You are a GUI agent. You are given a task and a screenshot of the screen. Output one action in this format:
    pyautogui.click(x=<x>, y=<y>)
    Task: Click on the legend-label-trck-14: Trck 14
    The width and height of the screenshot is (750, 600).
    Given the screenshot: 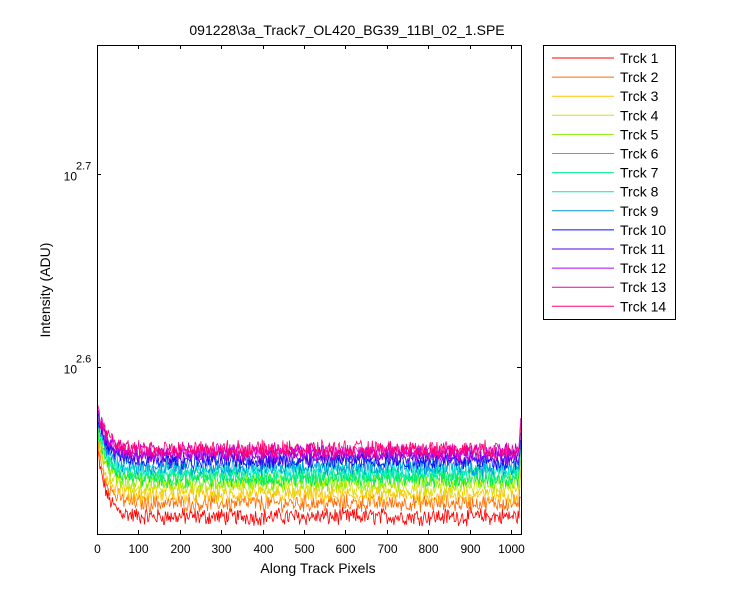 What is the action you would take?
    pyautogui.click(x=643, y=306)
    